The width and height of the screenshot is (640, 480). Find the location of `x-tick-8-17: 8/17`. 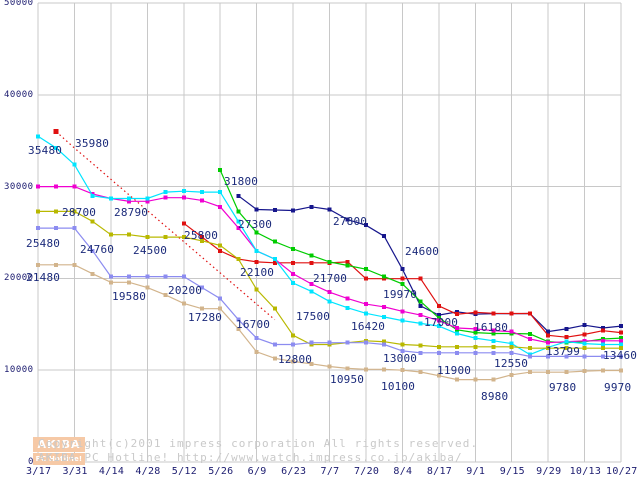

x-tick-8-17: 8/17 is located at coordinates (439, 471).